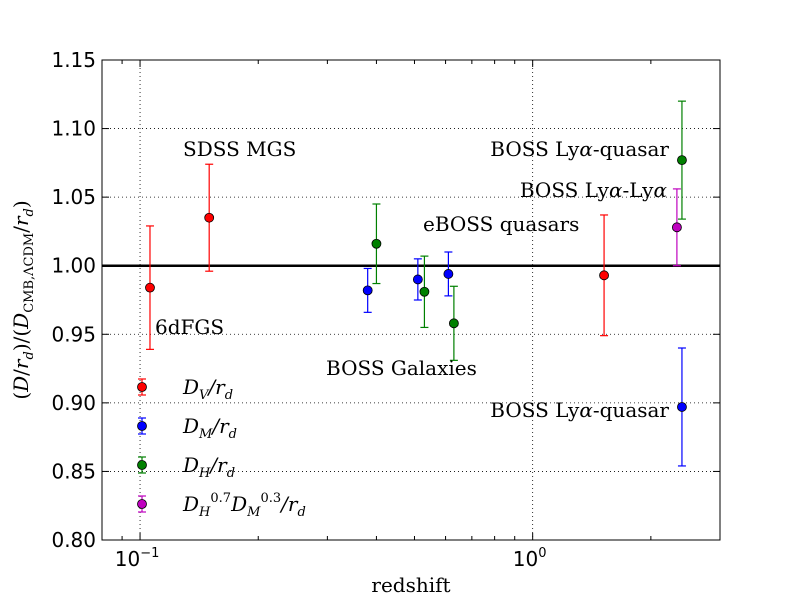 This screenshot has height=600, width=800. What do you see at coordinates (73, 266) in the screenshot?
I see `y-tick-label: 1.00` at bounding box center [73, 266].